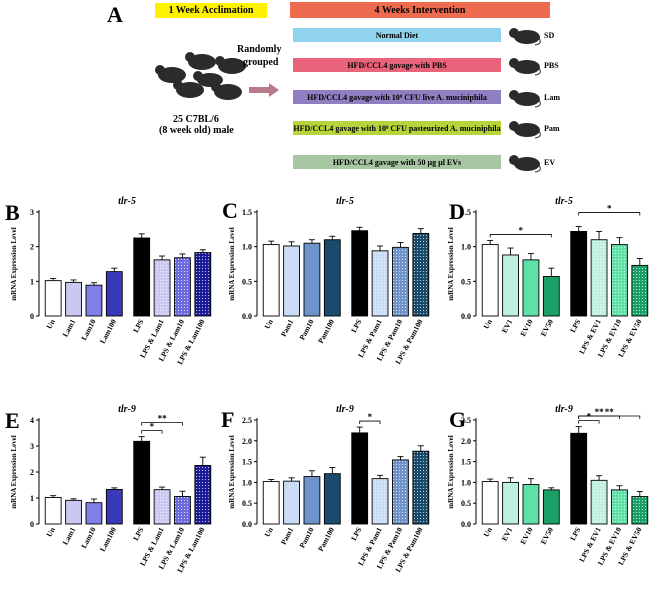  Describe the element at coordinates (397, 35) in the screenshot. I see `arm-sd-box: Normal Diet` at that location.